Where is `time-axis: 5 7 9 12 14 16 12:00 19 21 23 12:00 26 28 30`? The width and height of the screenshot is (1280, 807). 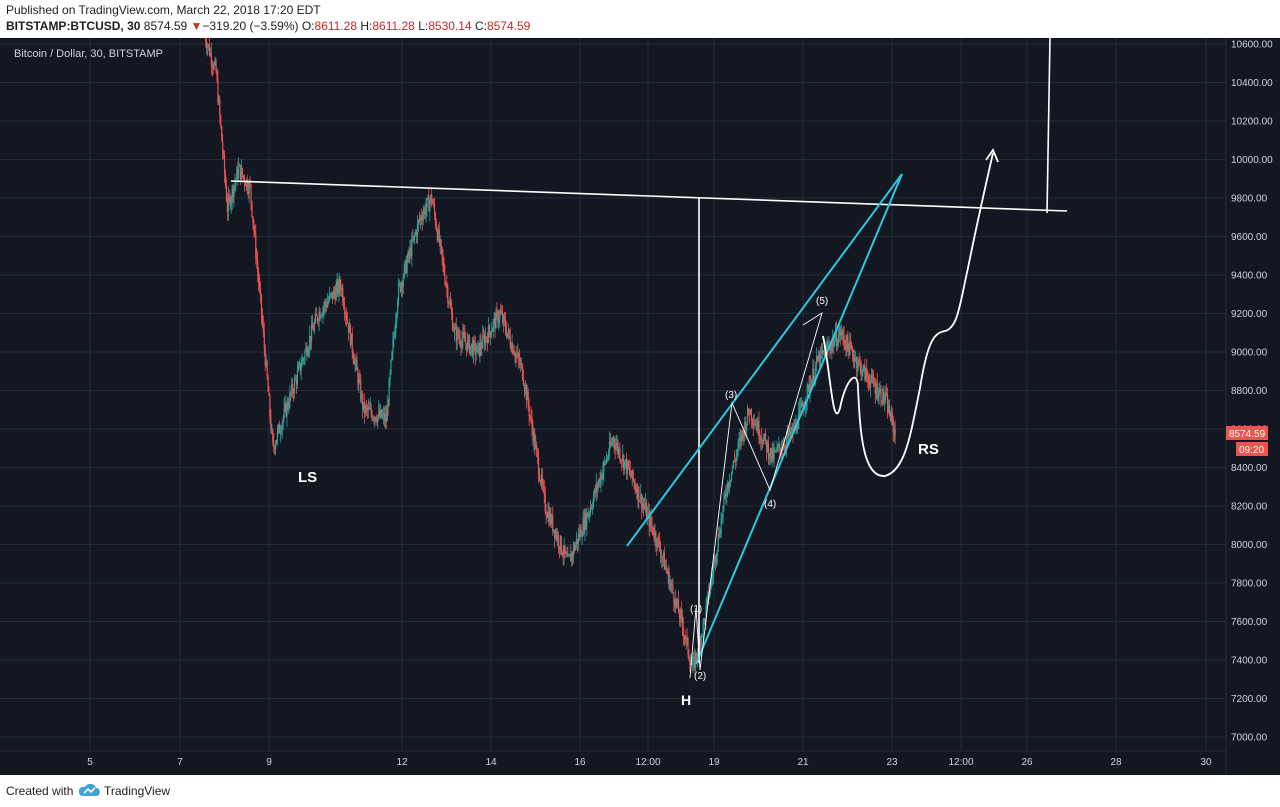
time-axis: 5 7 9 12 14 16 12:00 19 21 23 12:00 26 28 30 is located at coordinates (649, 762).